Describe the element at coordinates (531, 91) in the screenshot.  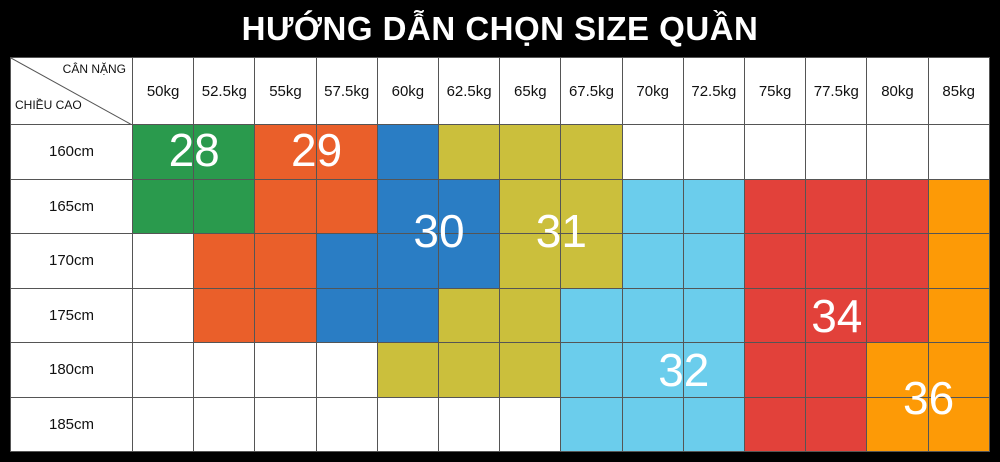
I see `weight-header: 65kg` at that location.